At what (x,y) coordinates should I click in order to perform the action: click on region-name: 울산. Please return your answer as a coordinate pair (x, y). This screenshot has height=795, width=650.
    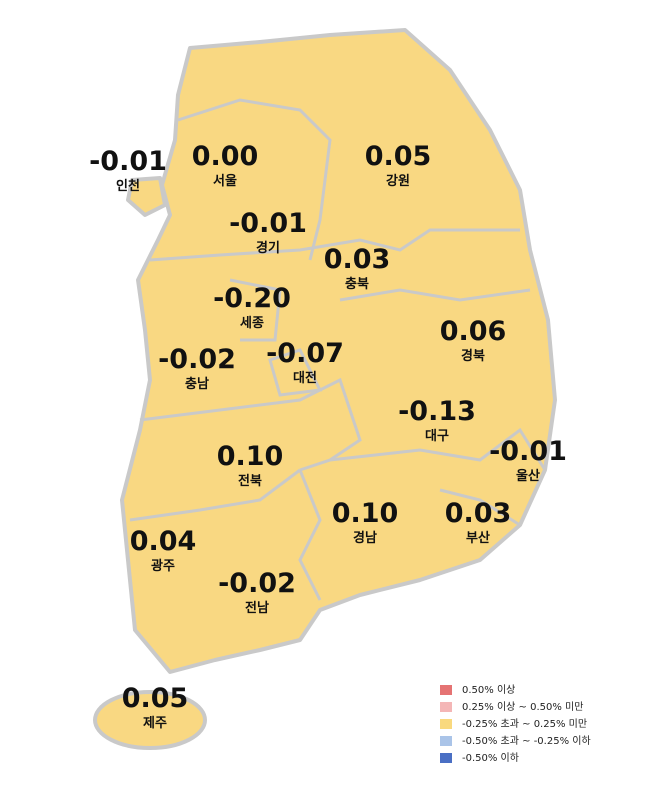
    Looking at the image, I should click on (528, 476).